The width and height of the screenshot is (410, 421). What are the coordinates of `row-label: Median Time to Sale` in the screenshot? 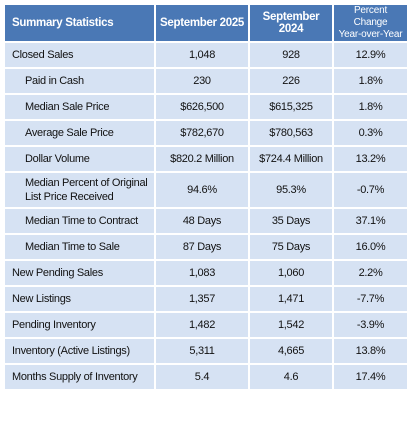 It's located at (79, 247).